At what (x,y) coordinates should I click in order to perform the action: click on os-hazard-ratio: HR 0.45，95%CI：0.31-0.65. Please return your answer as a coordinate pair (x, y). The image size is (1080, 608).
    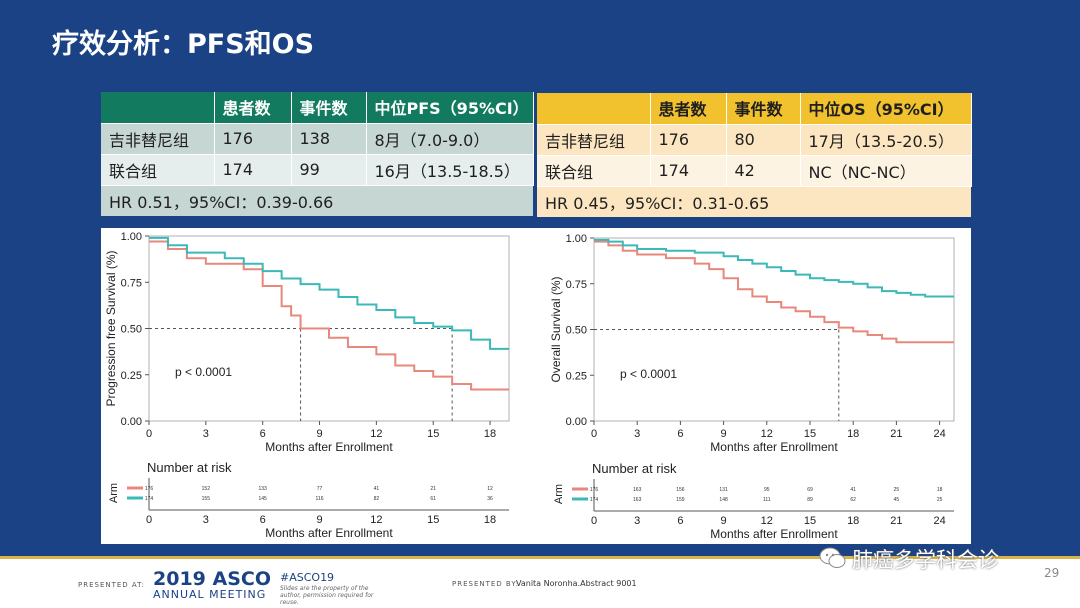
    Looking at the image, I should click on (754, 201).